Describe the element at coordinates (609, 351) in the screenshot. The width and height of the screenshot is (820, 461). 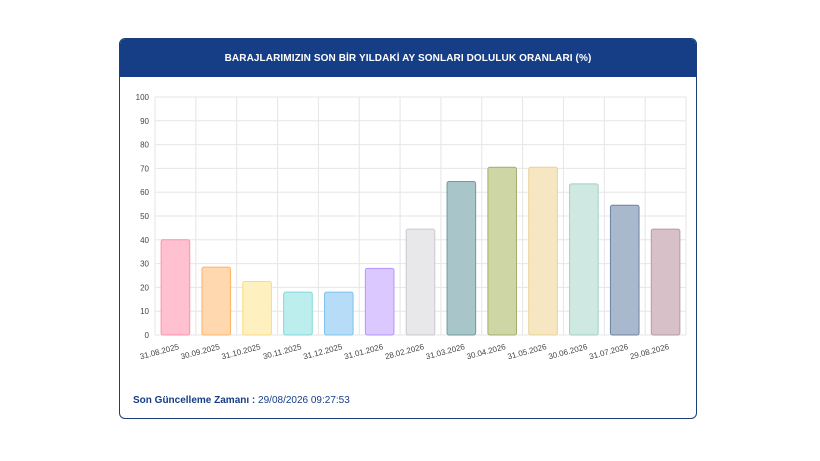
I see `x-tick-label: 31.07.2026` at that location.